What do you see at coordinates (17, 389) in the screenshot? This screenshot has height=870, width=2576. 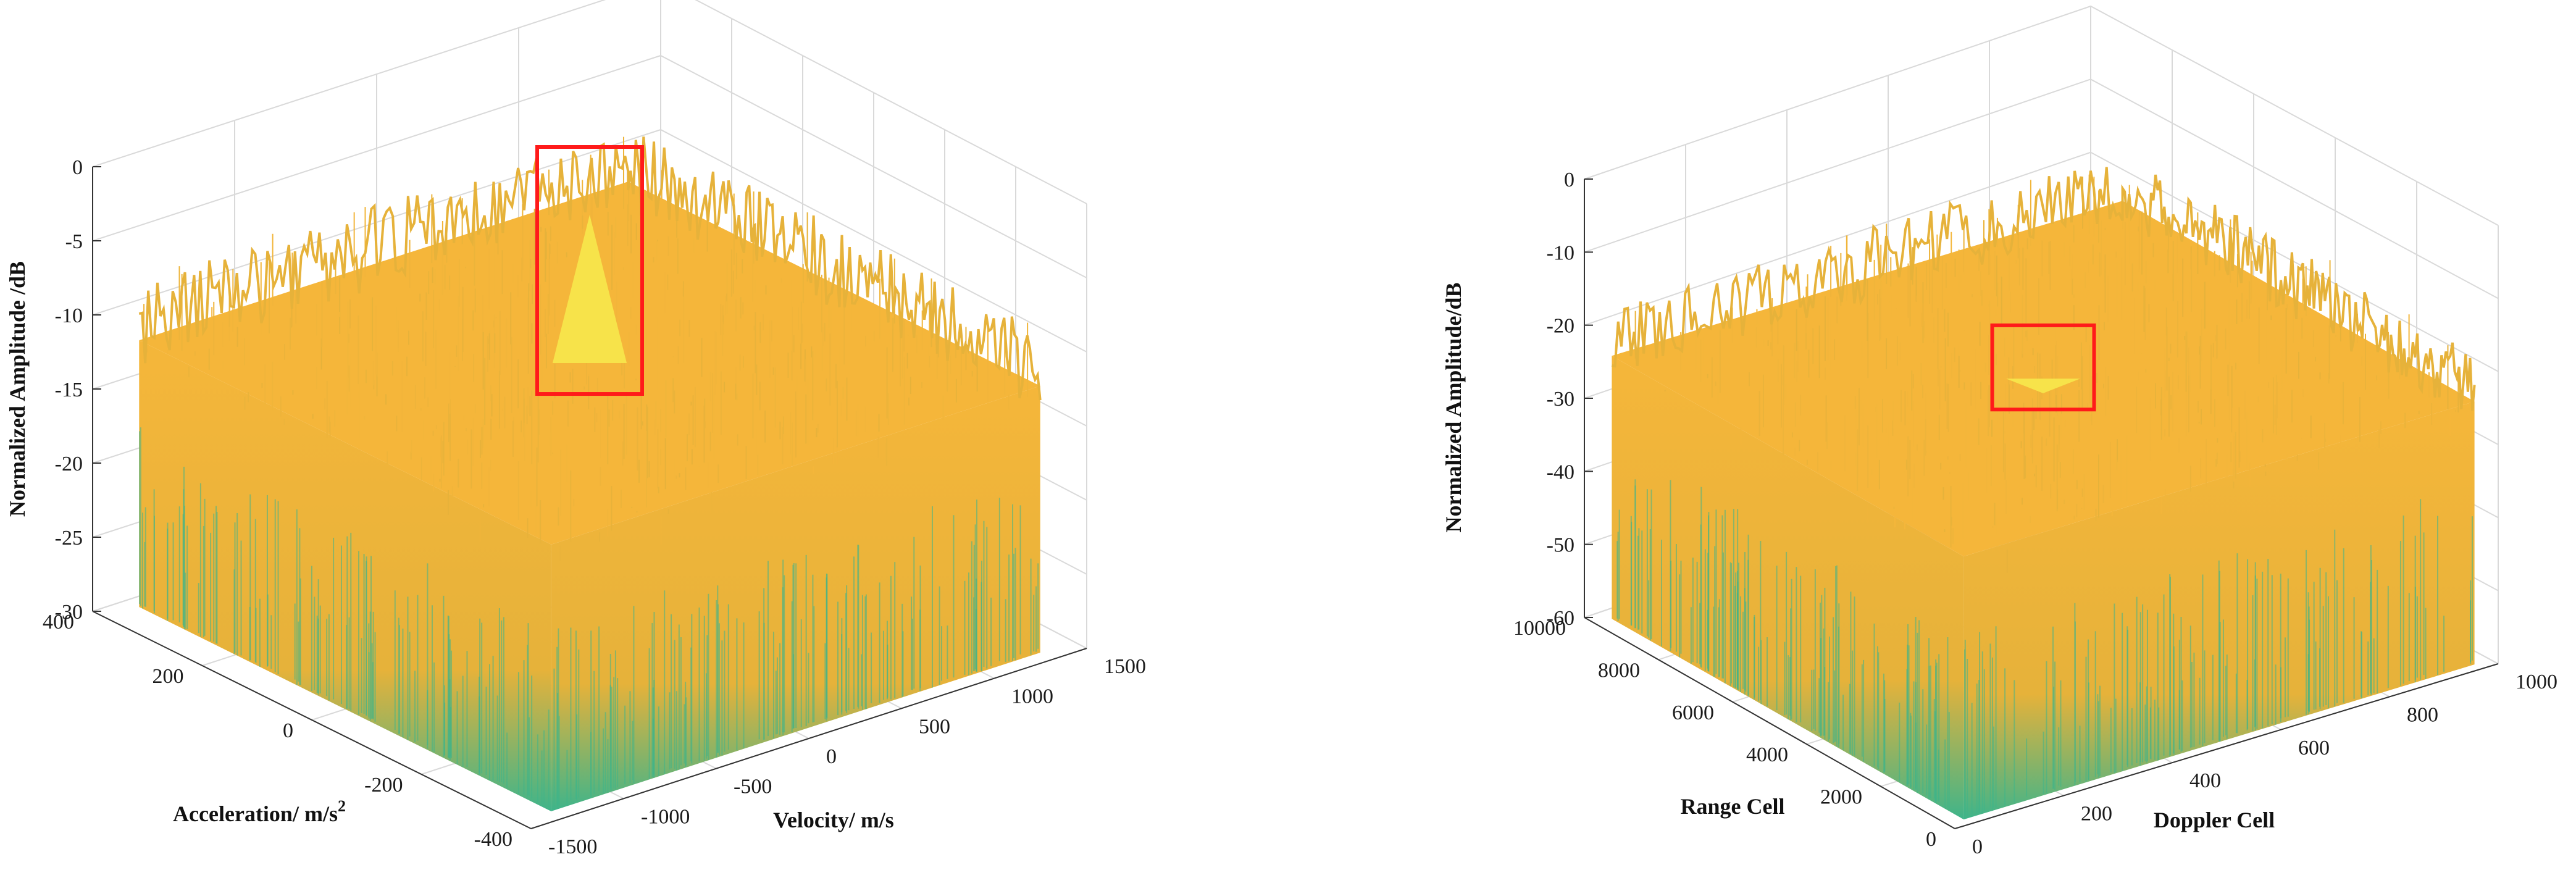 I see `z-axis-label: Normalized Amplitude /dB` at bounding box center [17, 389].